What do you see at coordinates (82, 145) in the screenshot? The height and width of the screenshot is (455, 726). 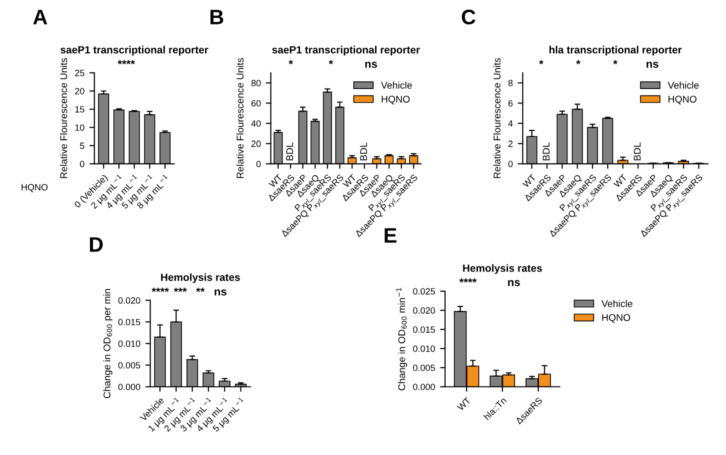 I see `y-tick-label: 5` at bounding box center [82, 145].